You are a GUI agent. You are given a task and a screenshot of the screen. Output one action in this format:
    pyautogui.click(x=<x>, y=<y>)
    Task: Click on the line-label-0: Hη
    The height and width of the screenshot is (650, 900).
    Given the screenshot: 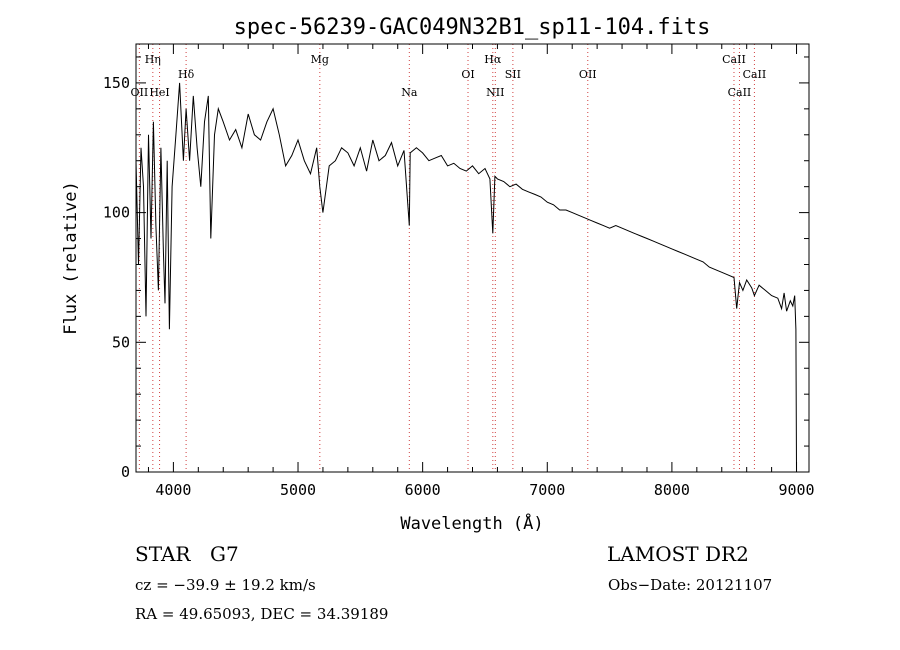 What is the action you would take?
    pyautogui.click(x=153, y=59)
    